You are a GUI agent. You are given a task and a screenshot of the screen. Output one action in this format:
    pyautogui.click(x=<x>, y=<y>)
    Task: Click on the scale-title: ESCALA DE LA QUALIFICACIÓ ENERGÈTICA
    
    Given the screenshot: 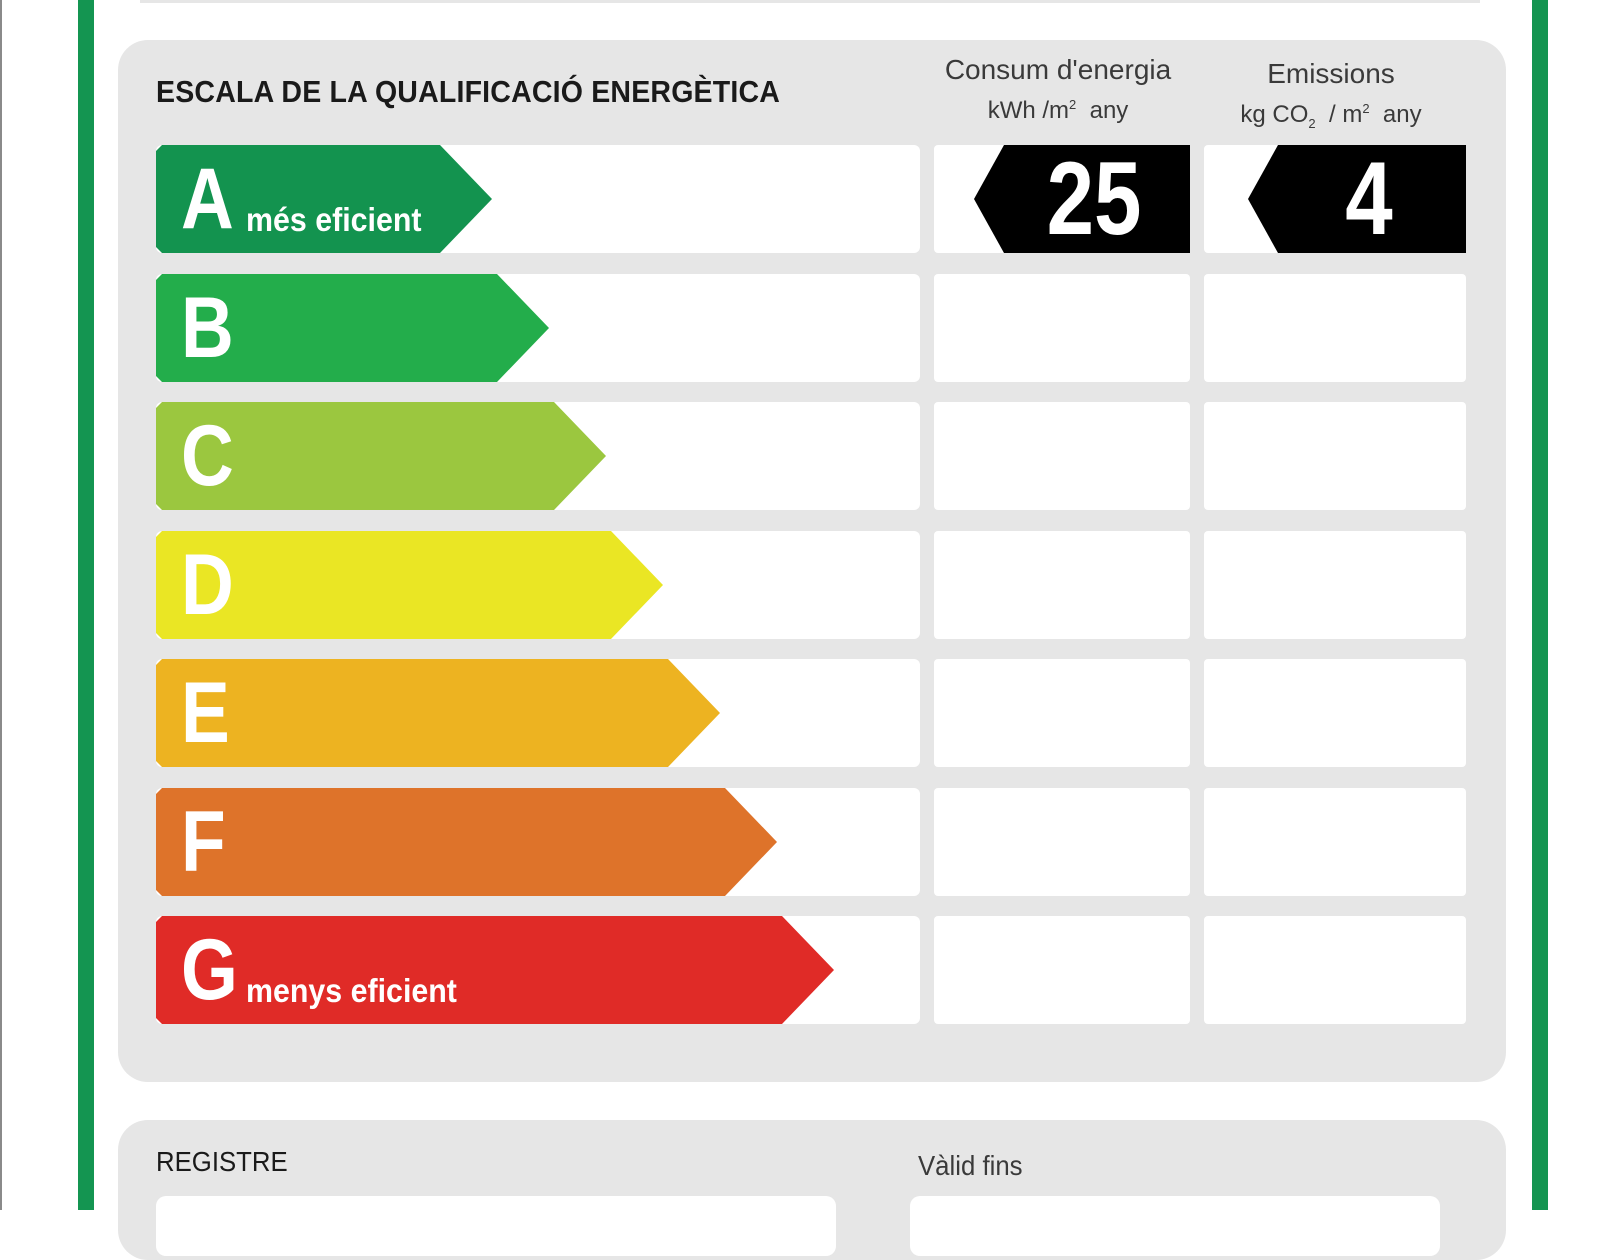 What is the action you would take?
    pyautogui.click(x=468, y=91)
    